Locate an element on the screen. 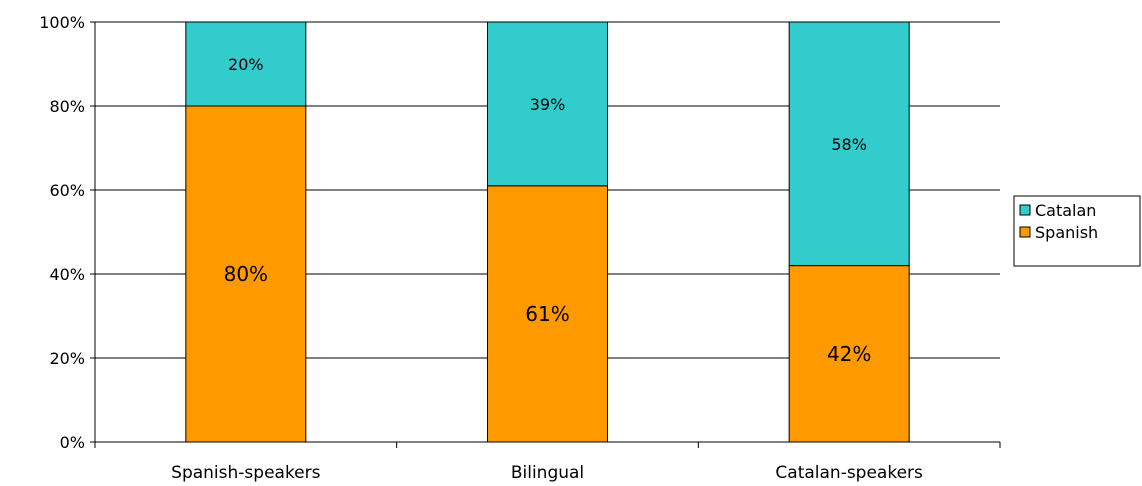 The height and width of the screenshot is (486, 1142). x-category-label: Catalan-speakers is located at coordinates (849, 473).